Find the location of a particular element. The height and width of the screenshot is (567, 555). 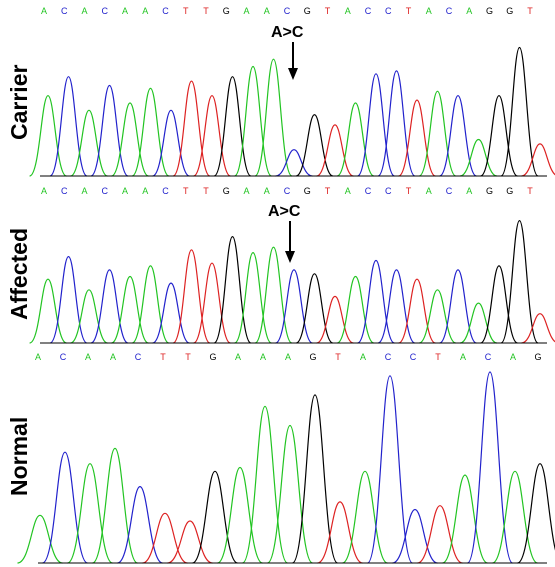

affected-base-call-24: T is located at coordinates (530, 191).